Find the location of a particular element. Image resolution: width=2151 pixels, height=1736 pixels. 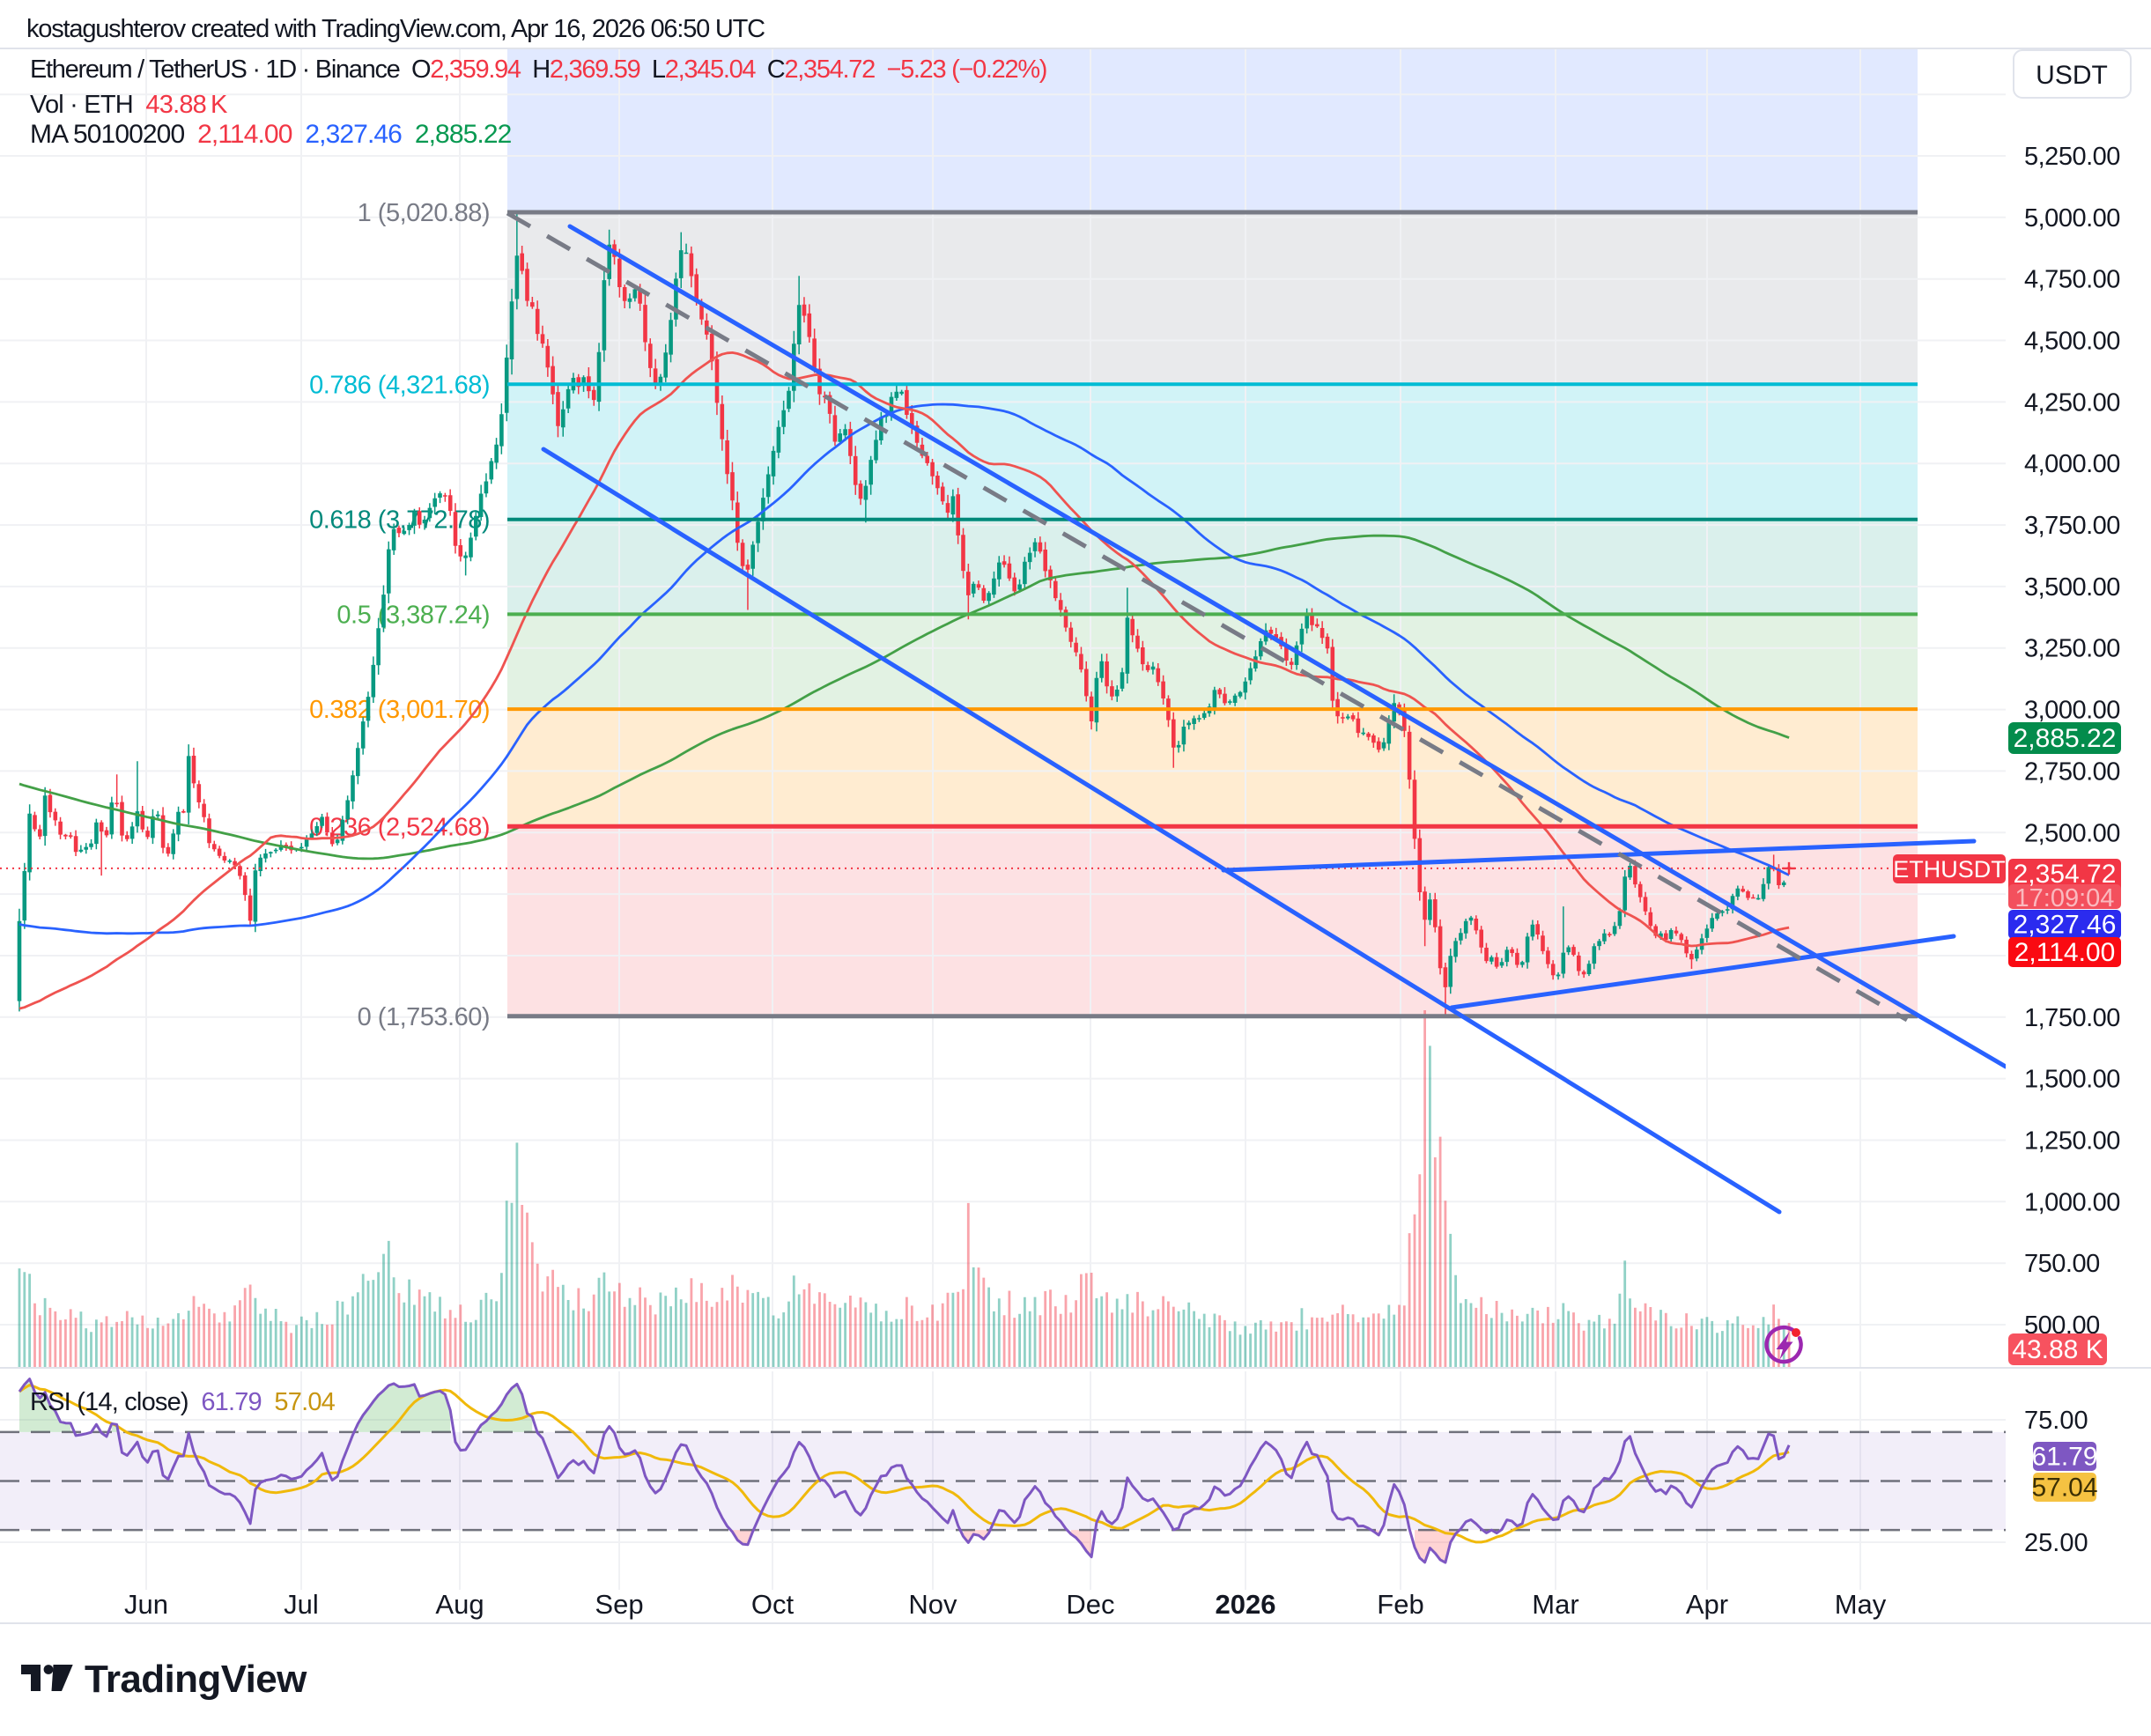

svg-text: 1,000.00 is located at coordinates (2072, 1202).